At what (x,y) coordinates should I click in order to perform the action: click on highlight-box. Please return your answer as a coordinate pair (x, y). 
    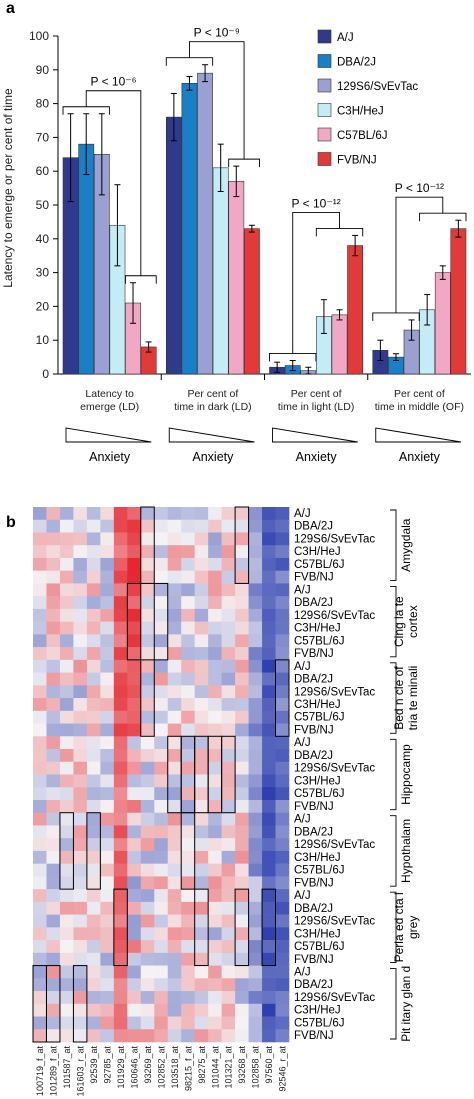
    Looking at the image, I should click on (66, 851).